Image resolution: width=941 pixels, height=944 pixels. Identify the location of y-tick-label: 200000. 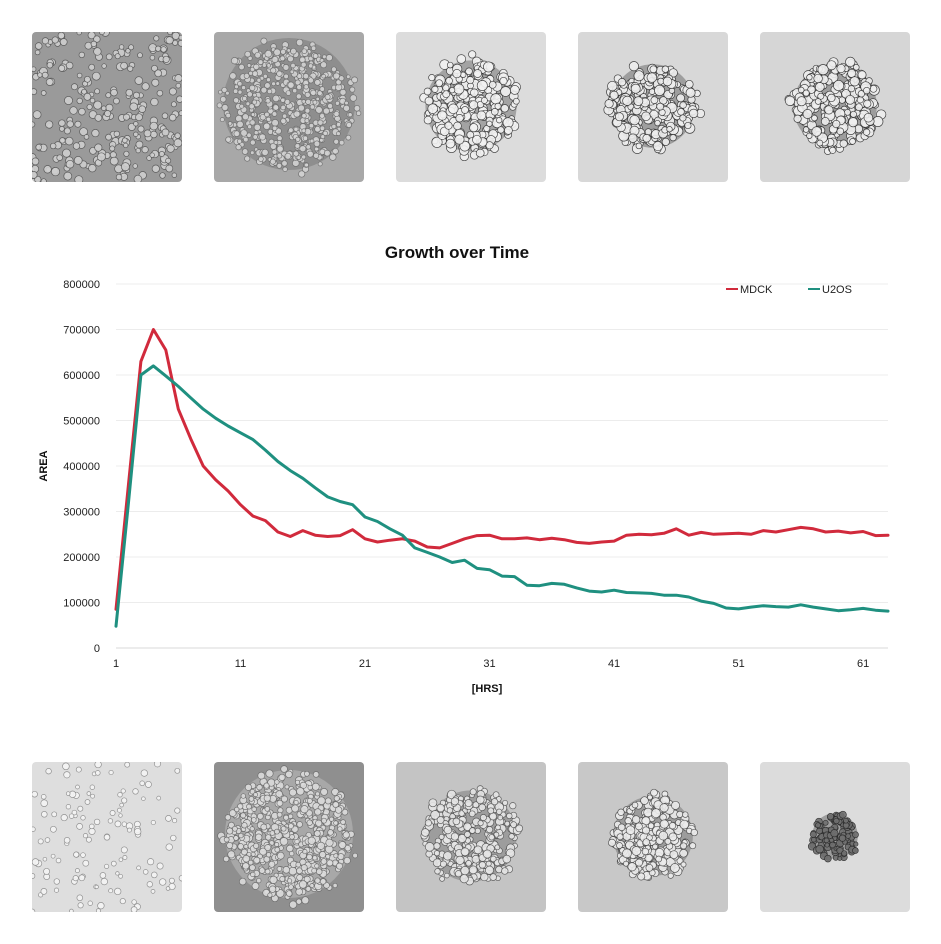
(81, 558).